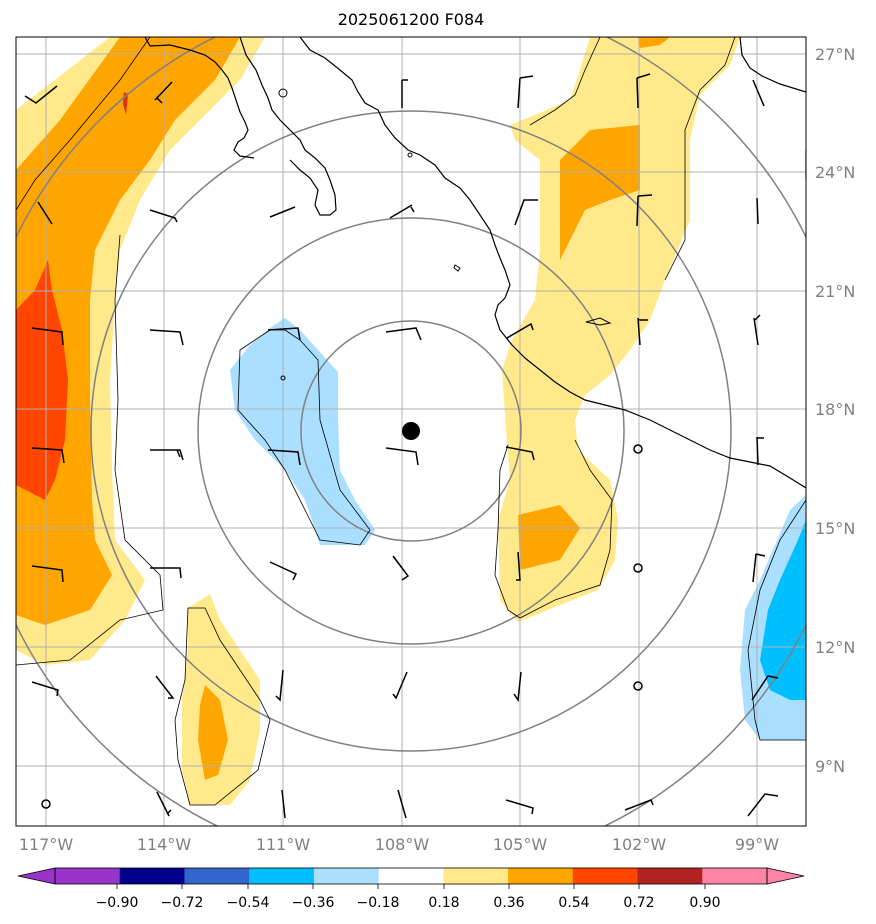 The height and width of the screenshot is (924, 876). Describe the element at coordinates (402, 844) in the screenshot. I see `lon-label: 108°W` at that location.